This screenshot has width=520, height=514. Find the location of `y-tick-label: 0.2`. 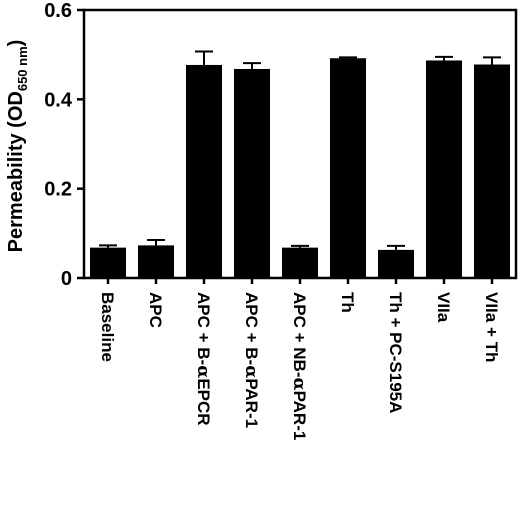

y-tick-label: 0.2 is located at coordinates (58, 190).